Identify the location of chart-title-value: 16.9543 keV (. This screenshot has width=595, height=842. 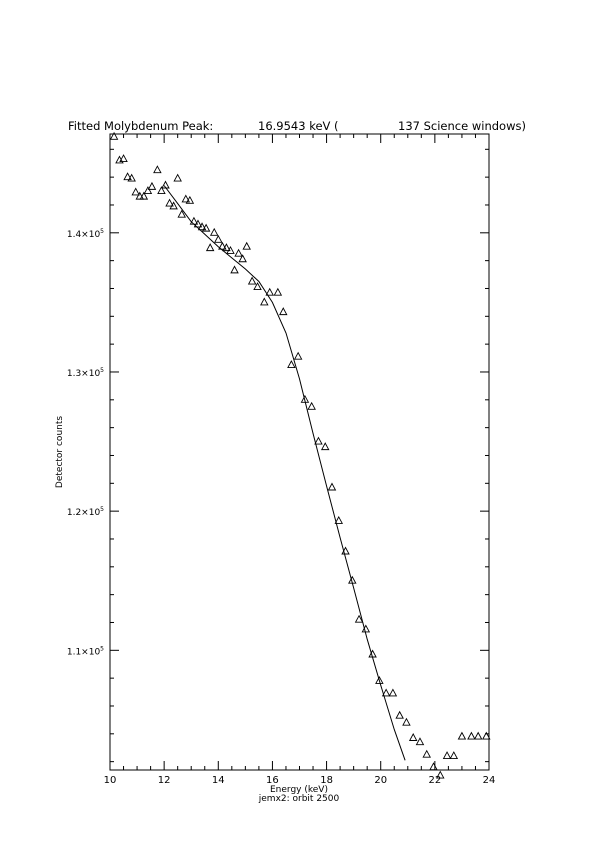
(298, 126).